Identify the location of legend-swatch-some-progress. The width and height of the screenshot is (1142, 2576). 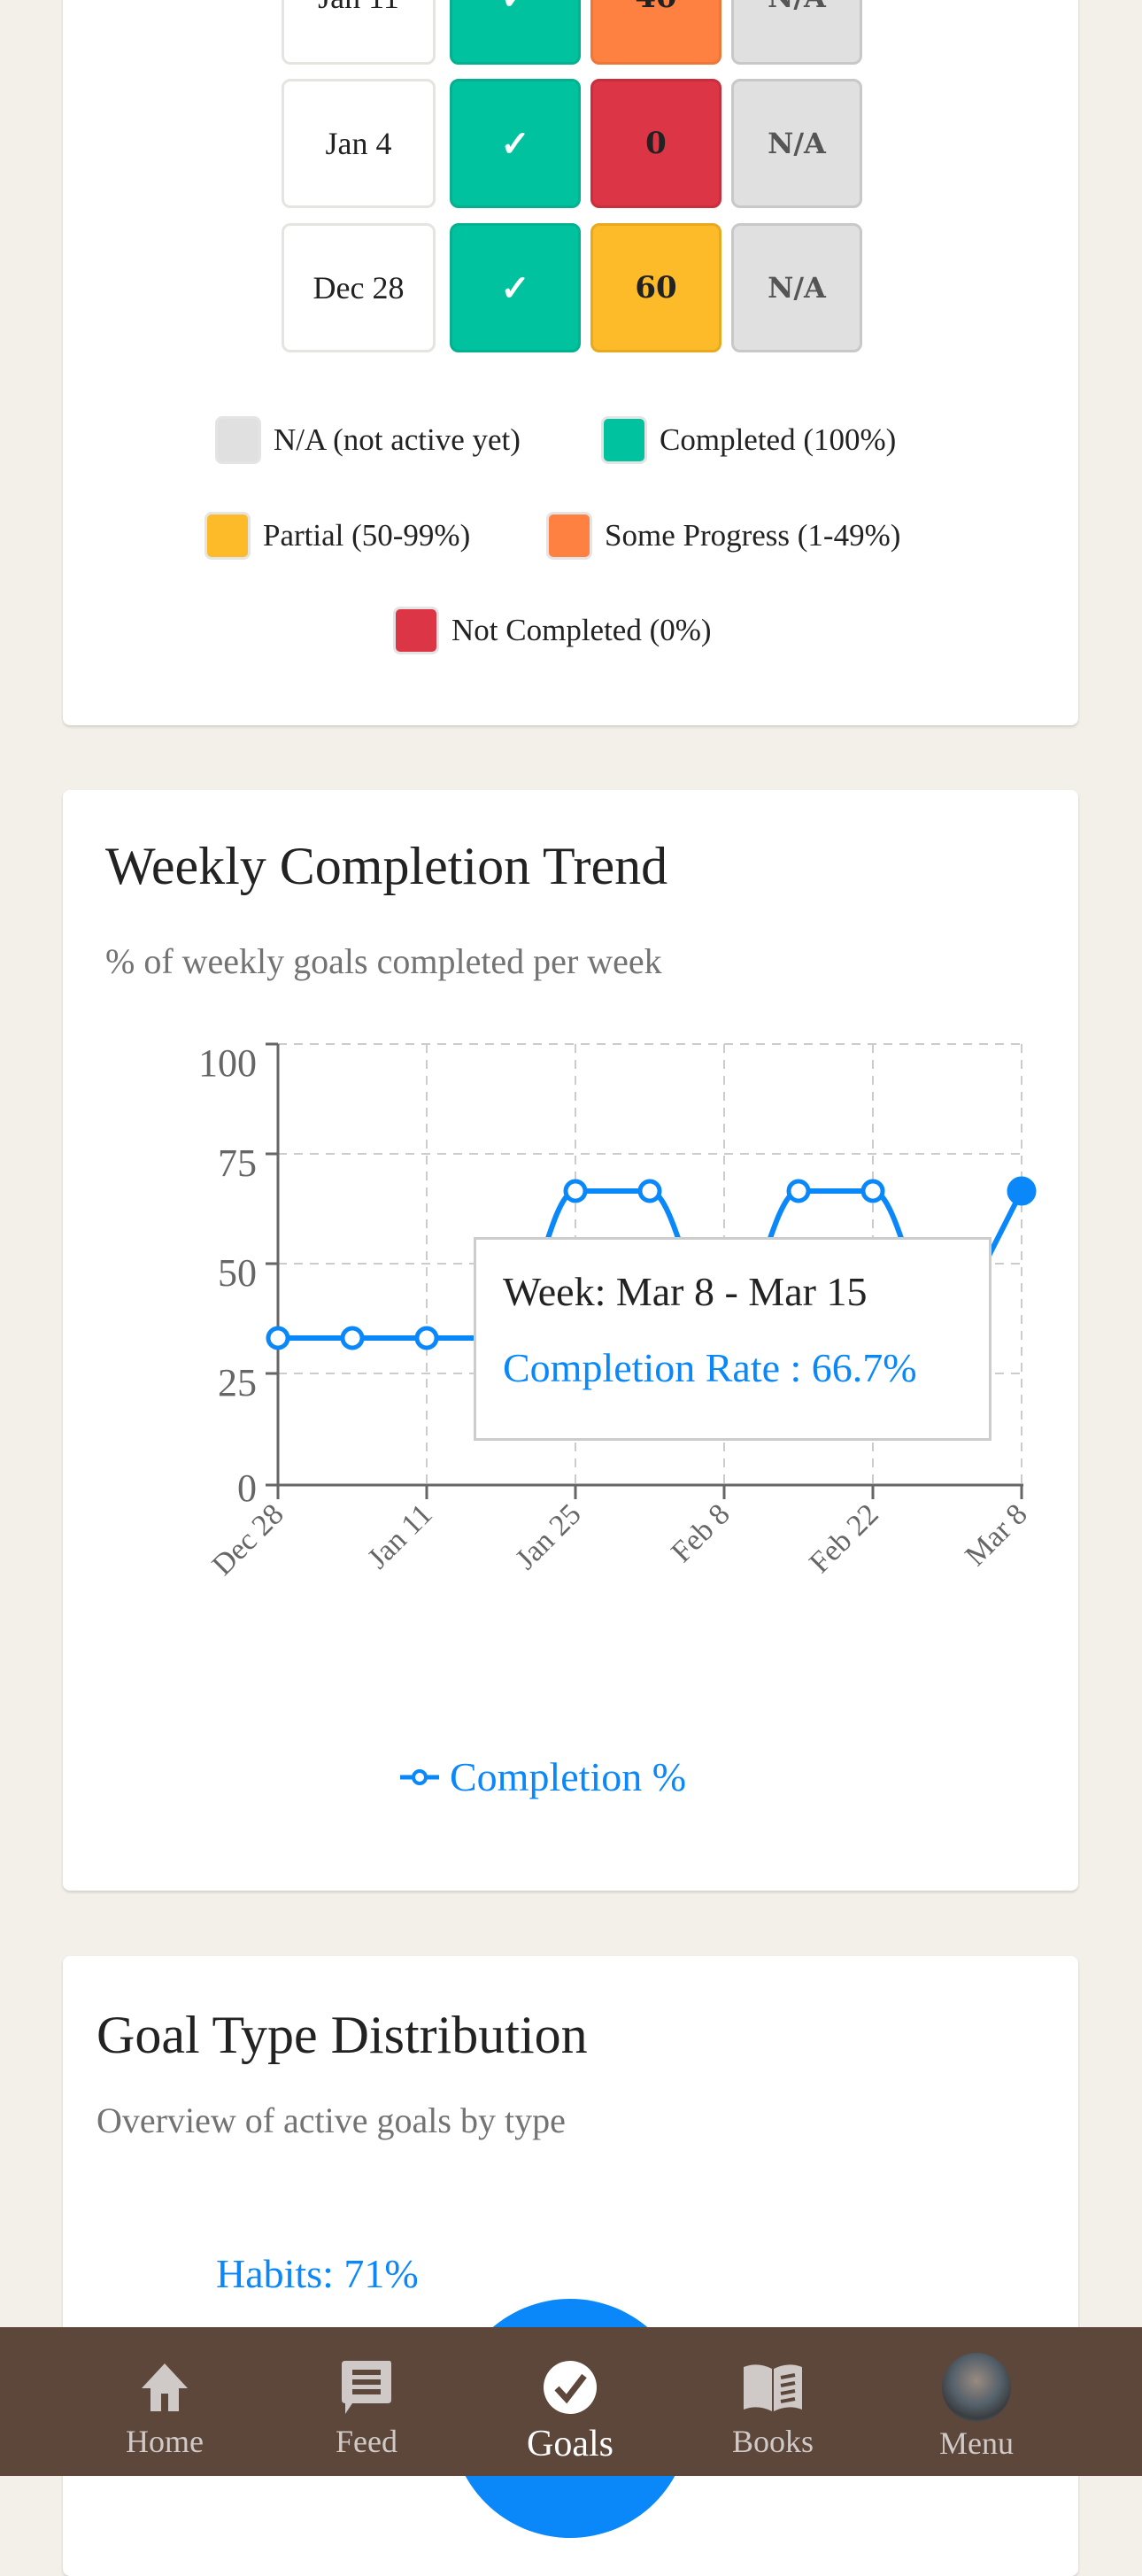
(569, 536).